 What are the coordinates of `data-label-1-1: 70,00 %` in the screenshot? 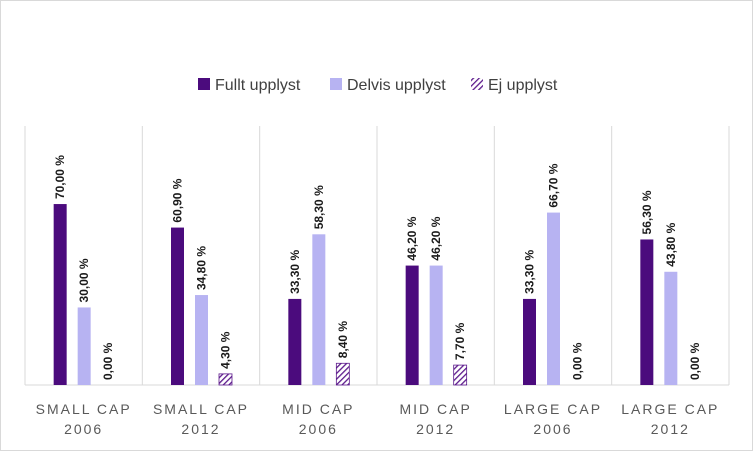 It's located at (60, 177).